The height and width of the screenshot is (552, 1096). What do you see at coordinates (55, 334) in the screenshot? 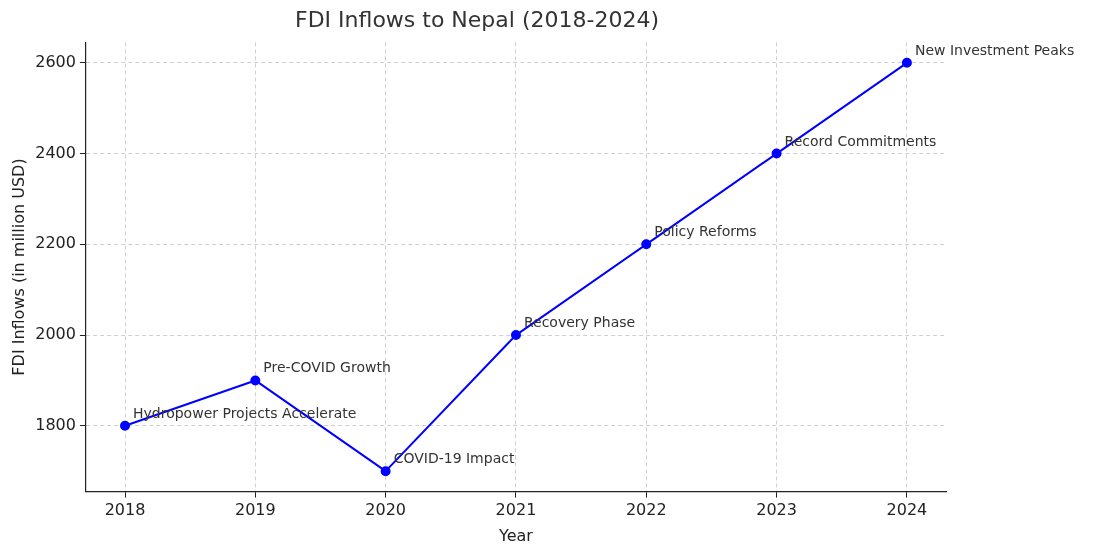
I see `y-tick-label: 2000` at bounding box center [55, 334].